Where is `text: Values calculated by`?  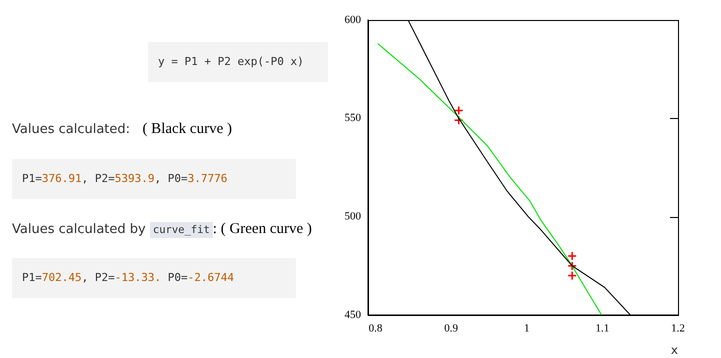
text: Values calculated by is located at coordinates (79, 229).